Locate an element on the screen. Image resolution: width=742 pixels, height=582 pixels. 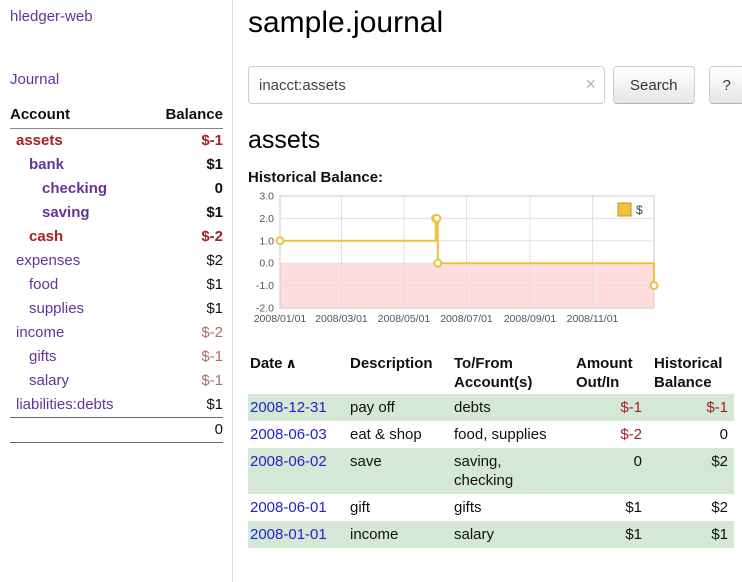
search-field-wrap: × is located at coordinates (426, 85).